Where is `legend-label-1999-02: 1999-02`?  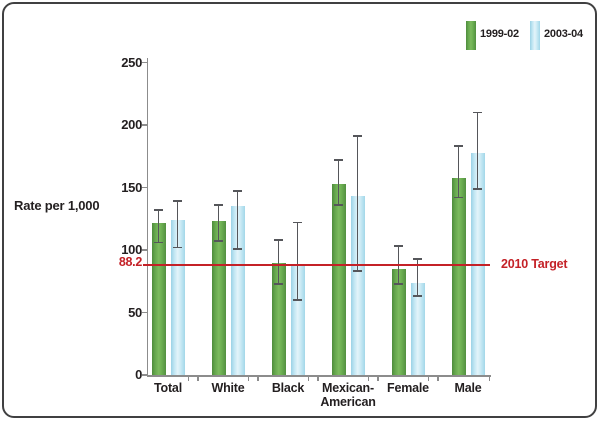
legend-label-1999-02: 1999-02 is located at coordinates (499, 34).